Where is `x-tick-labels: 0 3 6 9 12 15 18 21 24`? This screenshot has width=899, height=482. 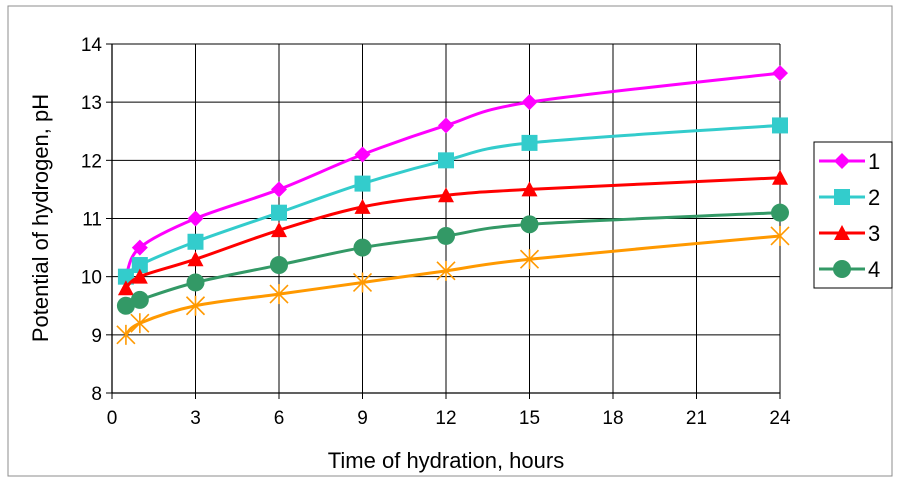
x-tick-labels: 0 3 6 9 12 15 18 21 24 is located at coordinates (449, 418).